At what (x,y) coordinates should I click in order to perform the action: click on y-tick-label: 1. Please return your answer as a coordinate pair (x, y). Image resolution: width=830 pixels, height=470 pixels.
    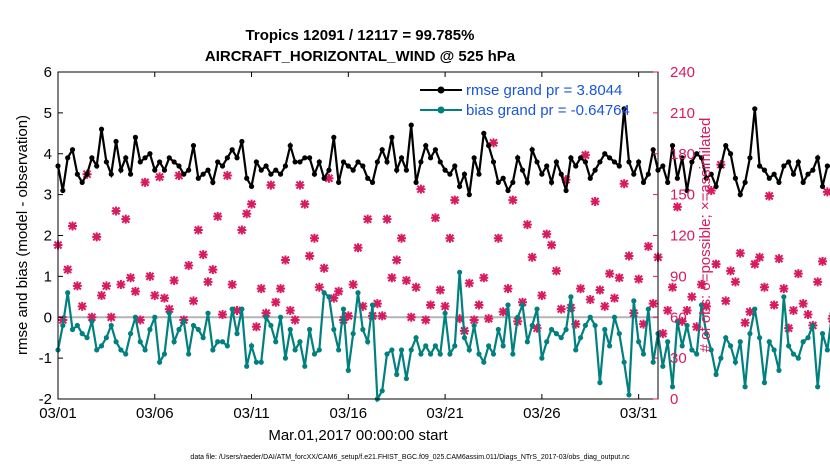
    Looking at the image, I should click on (48, 276).